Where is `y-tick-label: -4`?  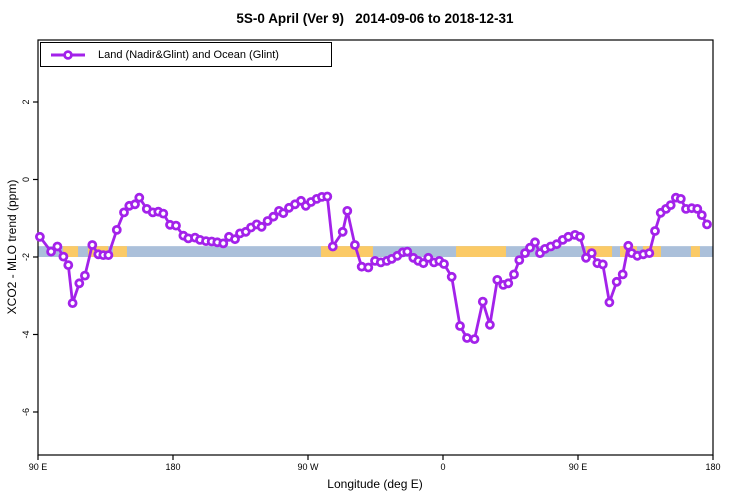 y-tick-label: -4 is located at coordinates (26, 334).